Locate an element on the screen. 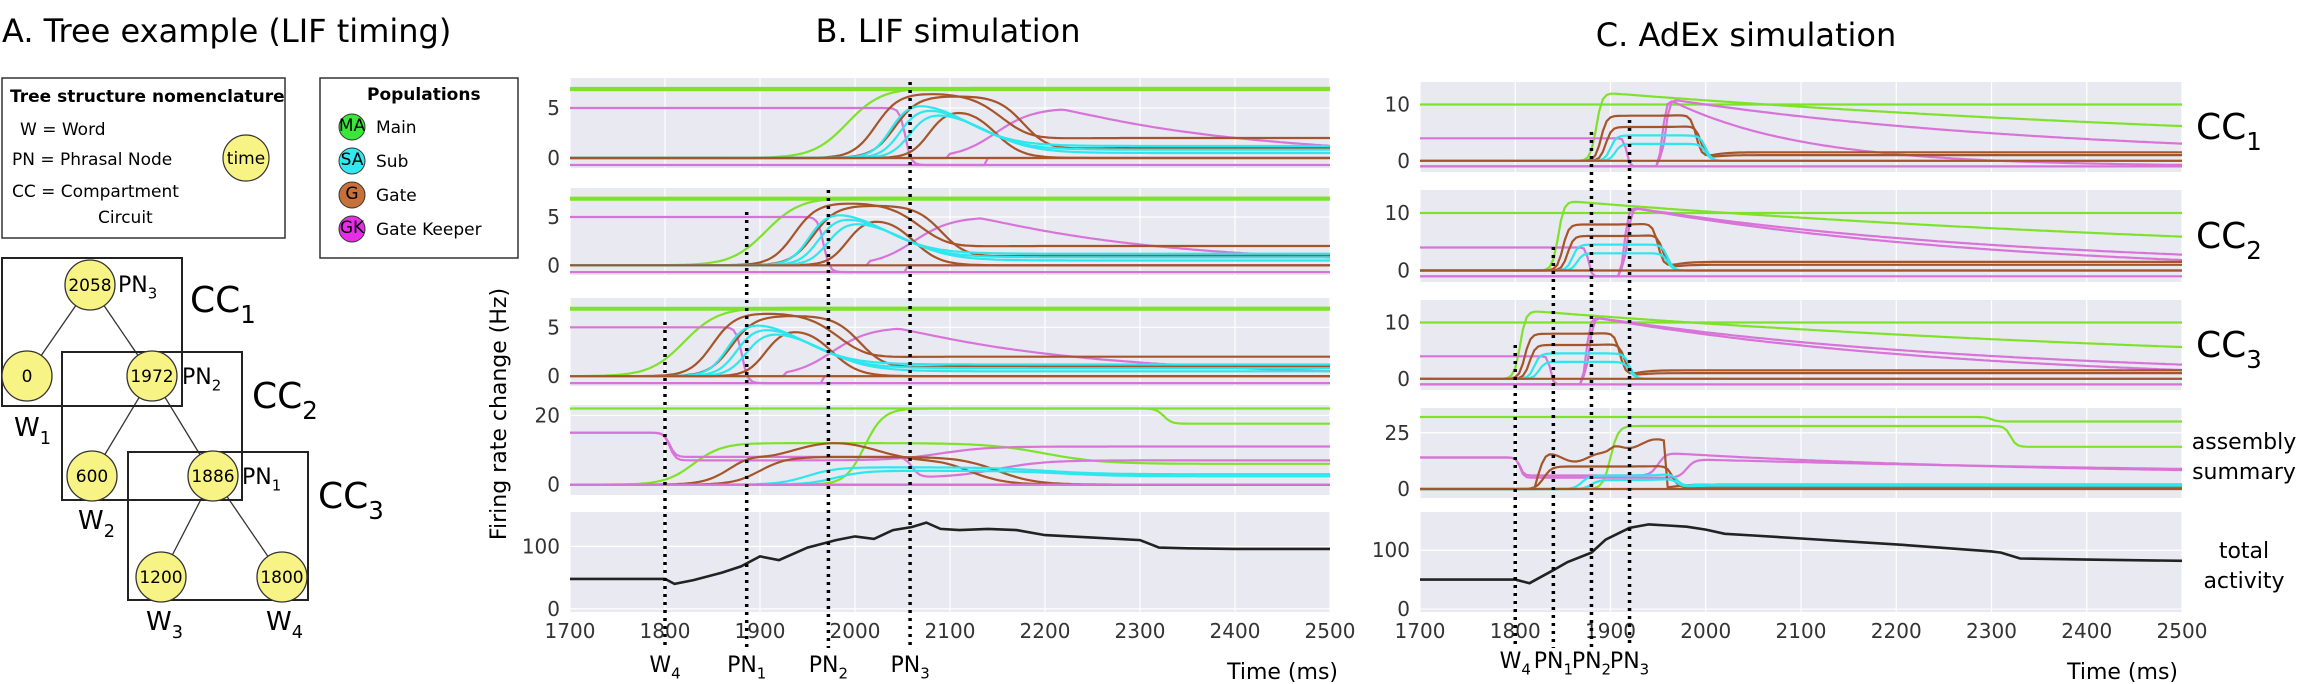 This screenshot has height=684, width=2304. tree-node-w2 is located at coordinates (92, 476).